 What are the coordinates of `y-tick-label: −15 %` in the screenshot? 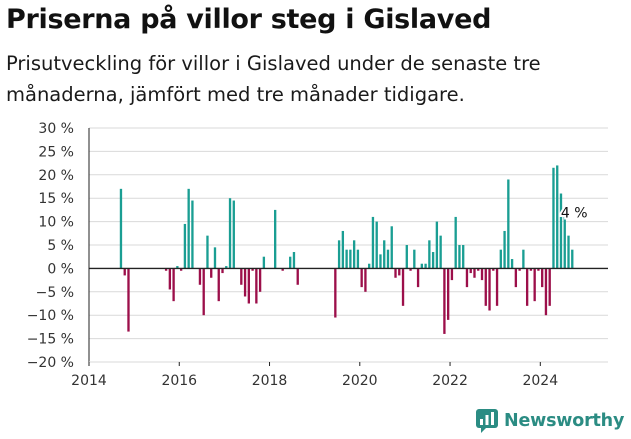 It's located at (50, 340).